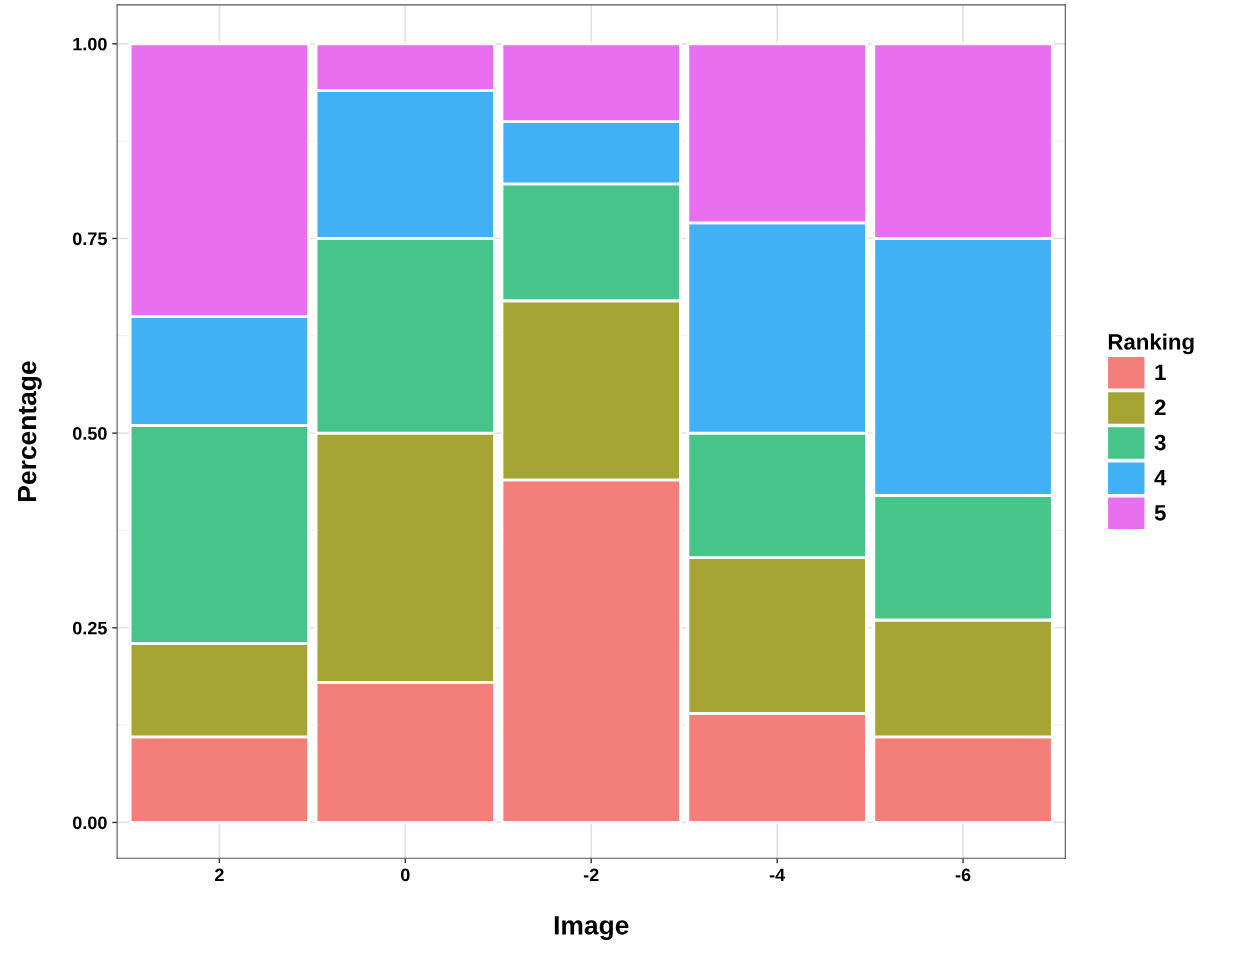 The height and width of the screenshot is (972, 1233). What do you see at coordinates (963, 875) in the screenshot?
I see `x-tick-label: -6` at bounding box center [963, 875].